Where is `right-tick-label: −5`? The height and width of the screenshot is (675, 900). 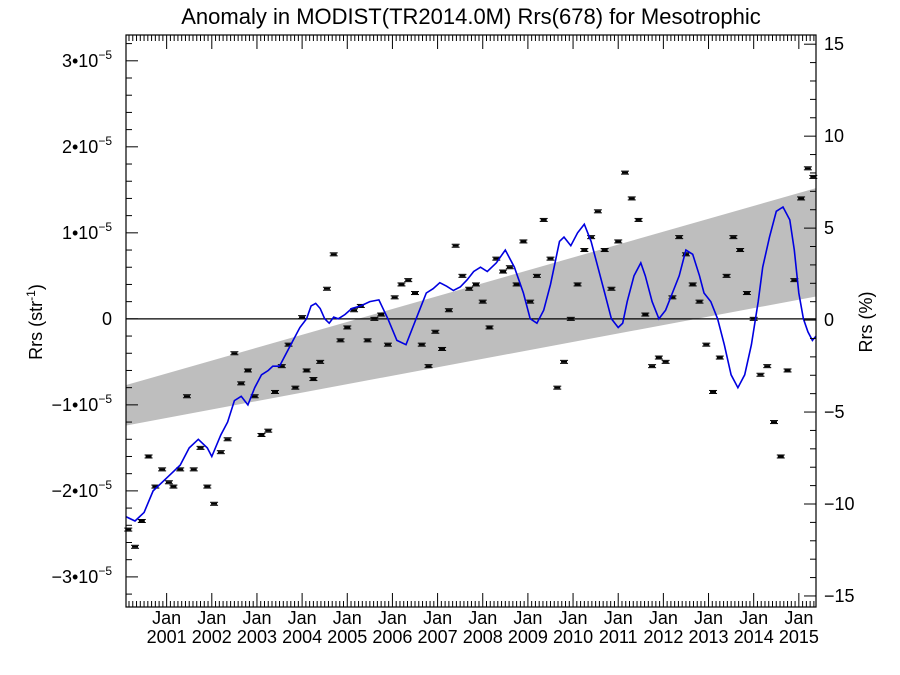 right-tick-label: −5 is located at coordinates (834, 412).